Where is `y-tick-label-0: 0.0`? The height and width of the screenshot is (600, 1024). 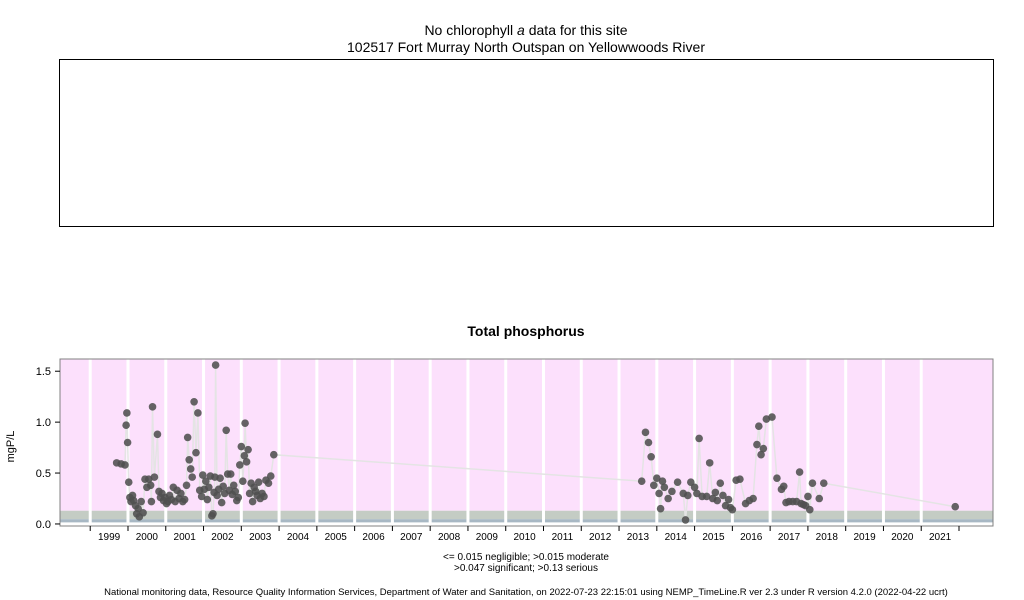 y-tick-label-0: 0.0 is located at coordinates (43, 525).